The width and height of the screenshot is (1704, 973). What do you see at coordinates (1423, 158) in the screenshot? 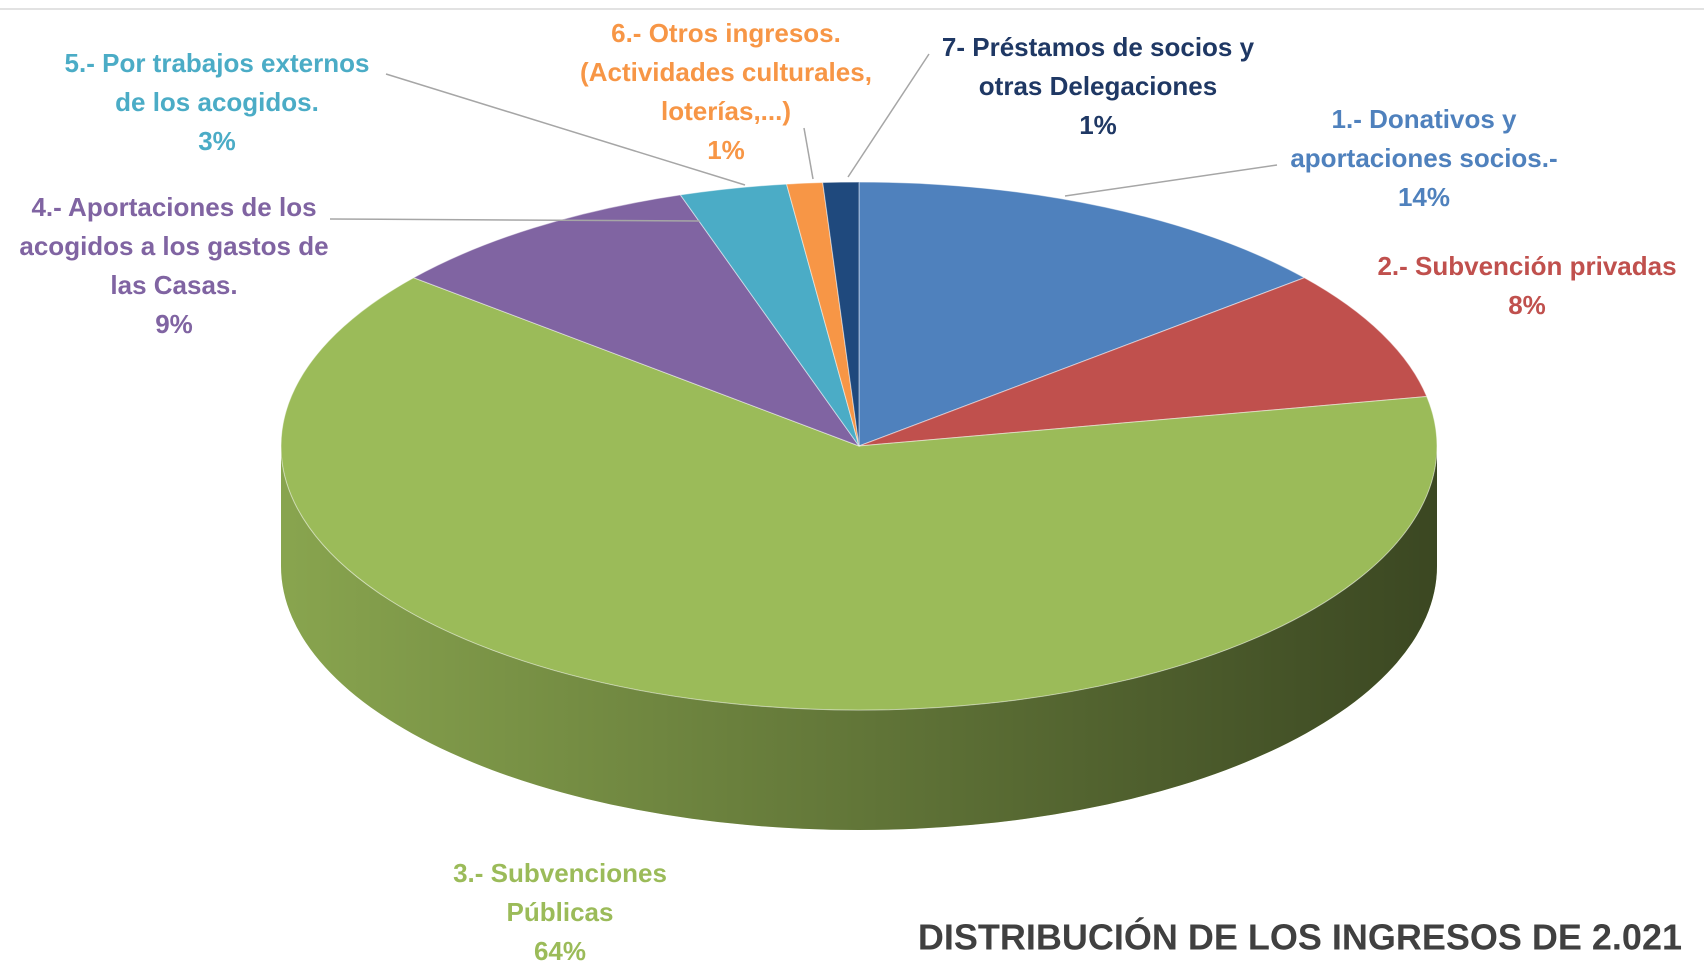
I see `data-label: aportaciones socios.-` at bounding box center [1423, 158].